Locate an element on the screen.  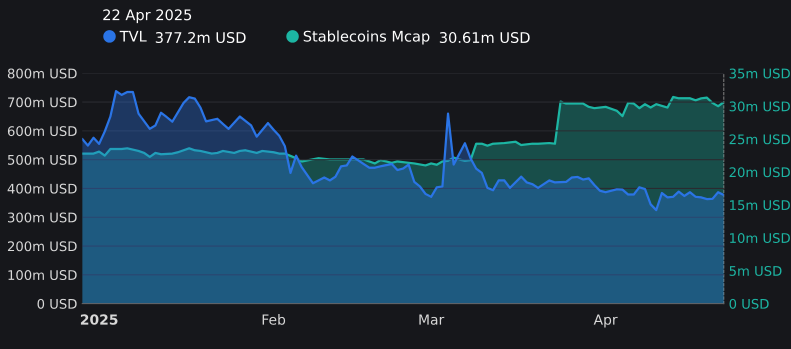
y-tick-label: 500m USD is located at coordinates (42, 159).